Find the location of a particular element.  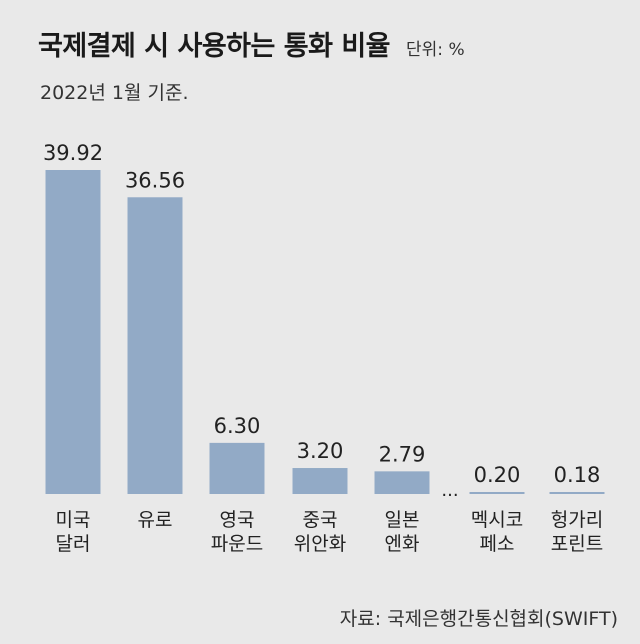

category-label-6-0: 헝가리 is located at coordinates (577, 520).